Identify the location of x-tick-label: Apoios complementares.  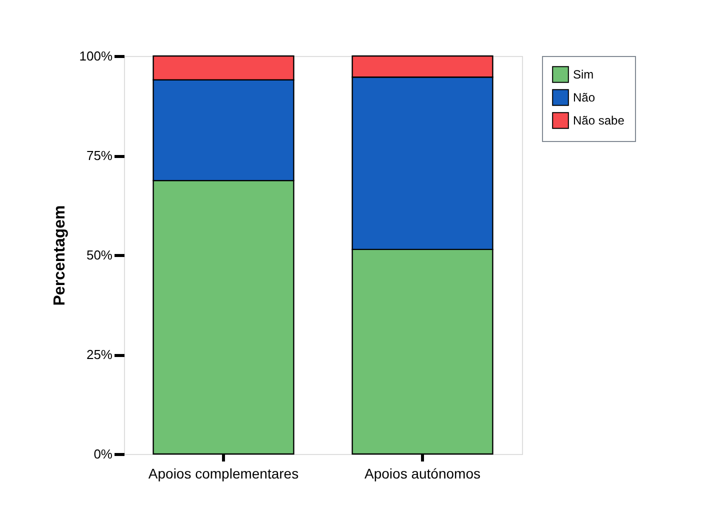
(223, 474).